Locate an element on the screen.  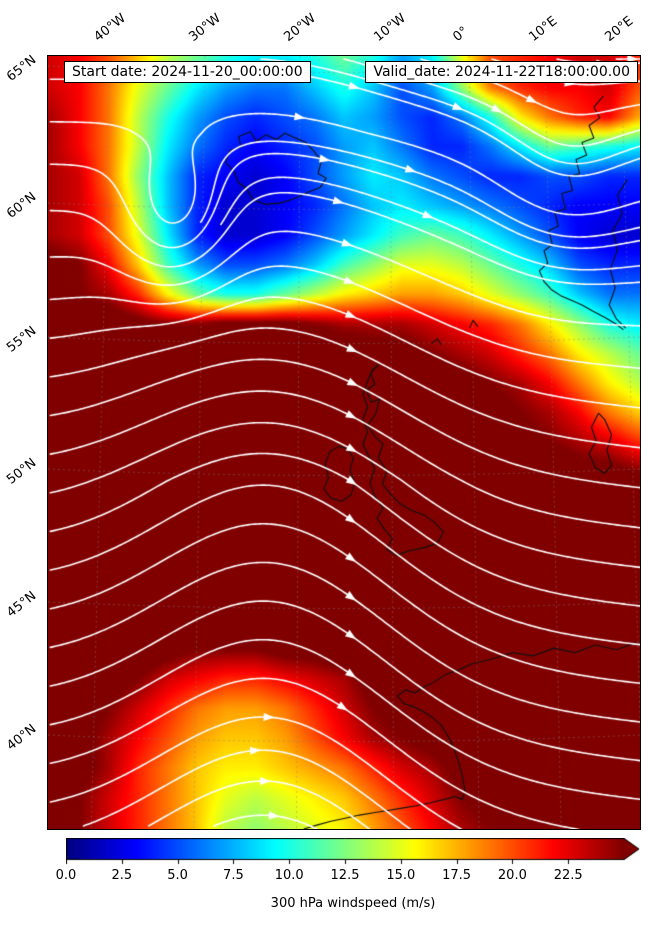
x-tick-label: 10°E is located at coordinates (543, 29).